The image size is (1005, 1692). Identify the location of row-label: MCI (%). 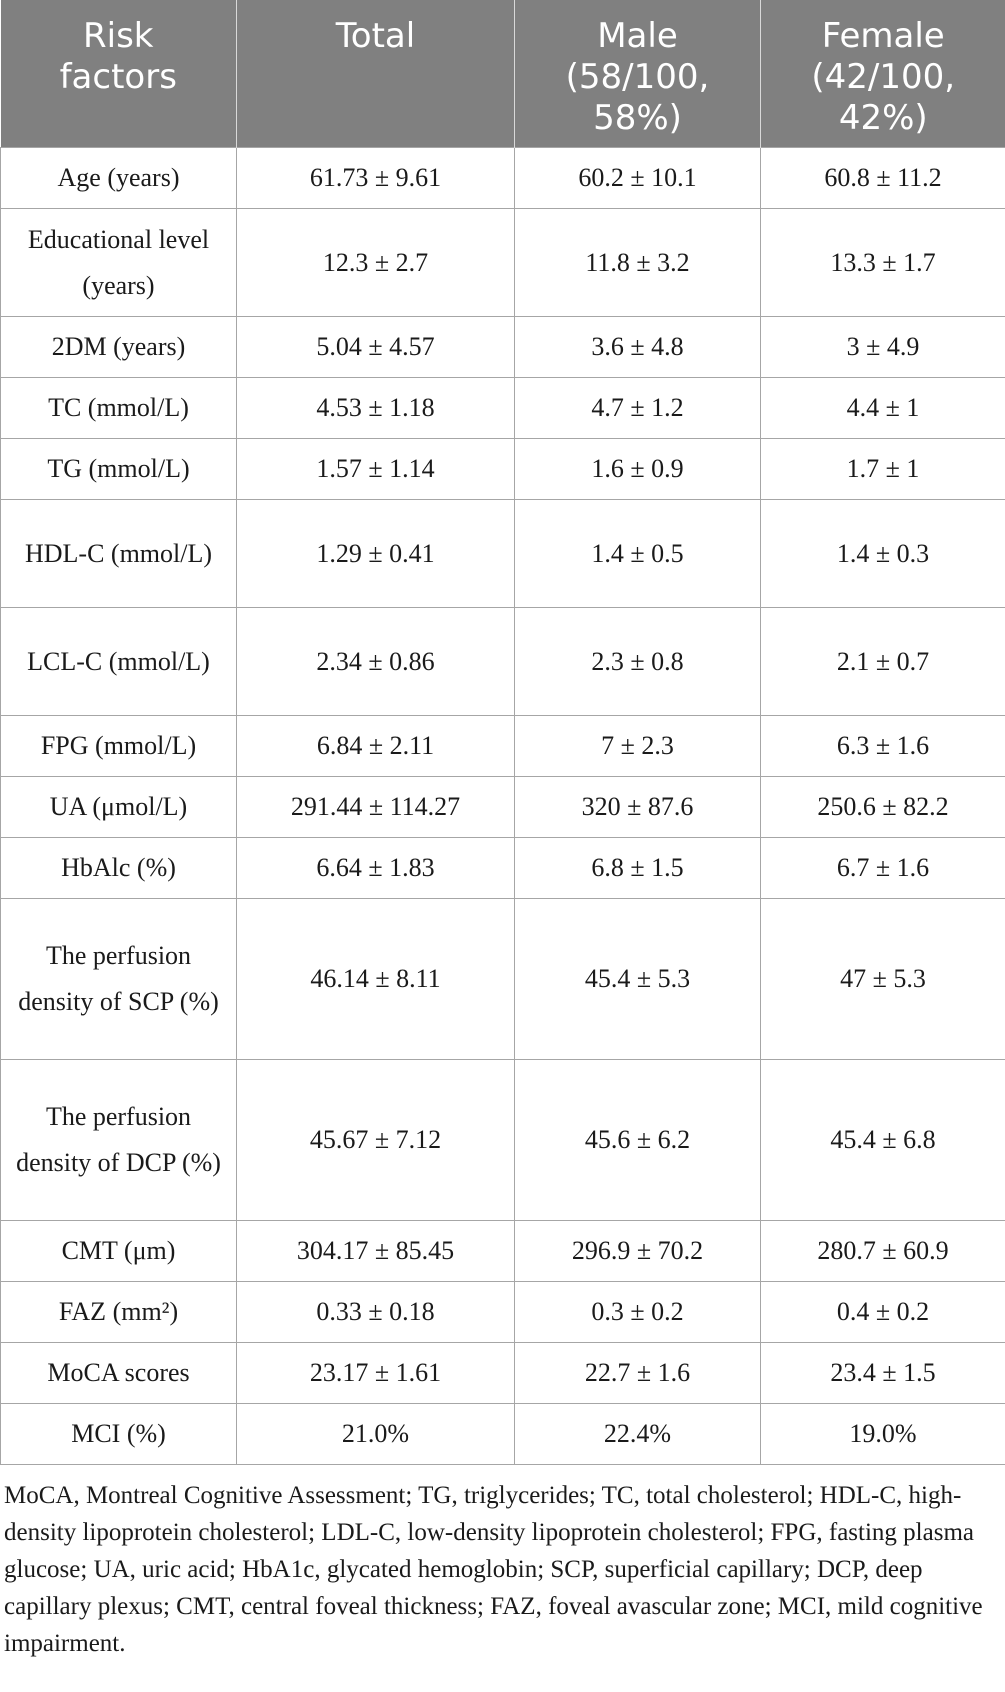
(118, 1434).